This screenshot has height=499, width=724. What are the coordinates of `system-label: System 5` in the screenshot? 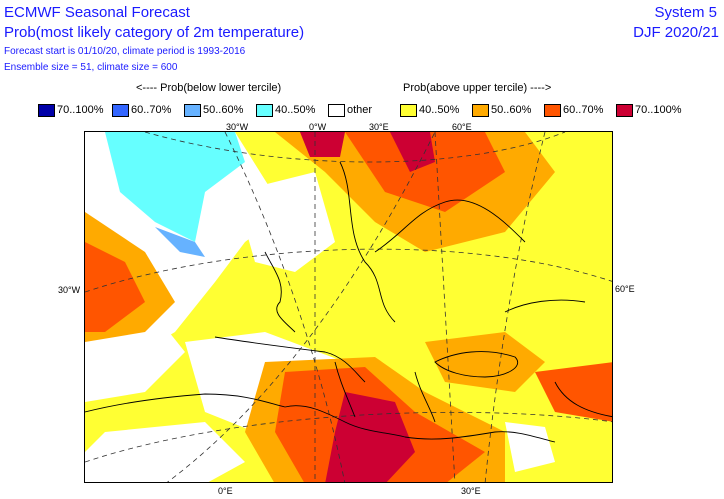 It's located at (685, 12).